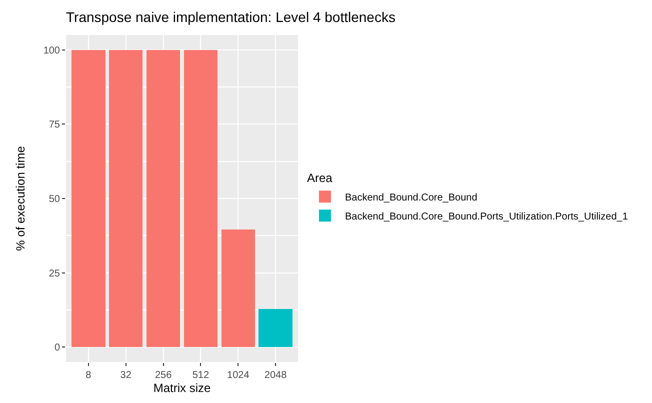  What do you see at coordinates (54, 274) in the screenshot?
I see `y-tick-label: 25` at bounding box center [54, 274].